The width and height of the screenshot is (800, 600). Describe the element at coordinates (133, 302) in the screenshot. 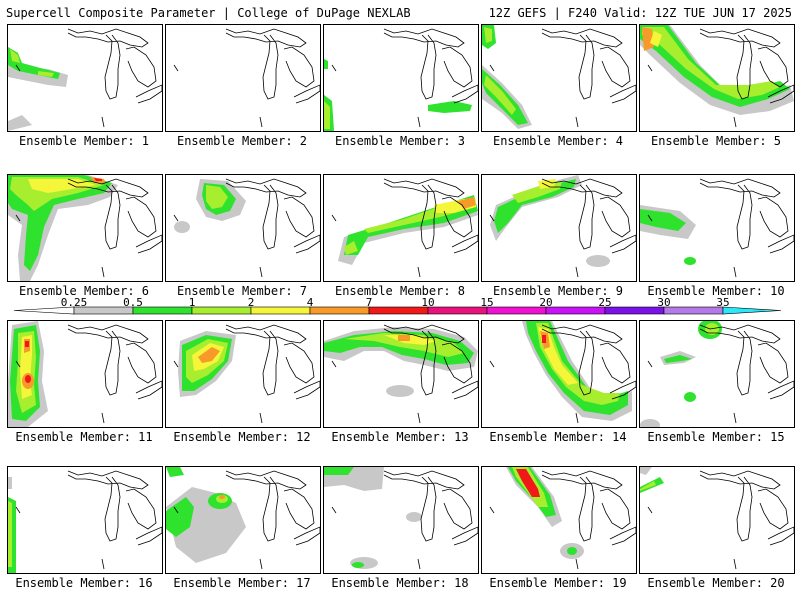

I see `colorbar-tick-label: 0.5` at that location.